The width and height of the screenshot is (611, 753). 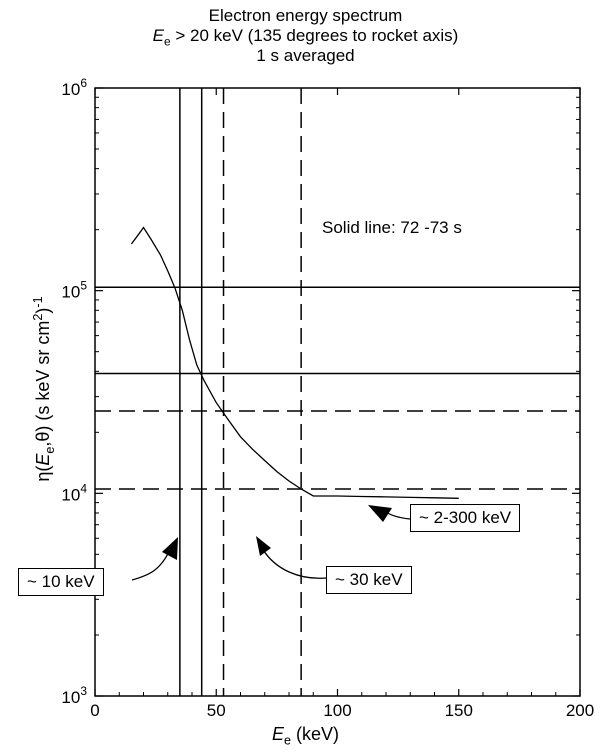 What do you see at coordinates (74, 492) in the screenshot?
I see `y-tick-label: 10⁴` at bounding box center [74, 492].